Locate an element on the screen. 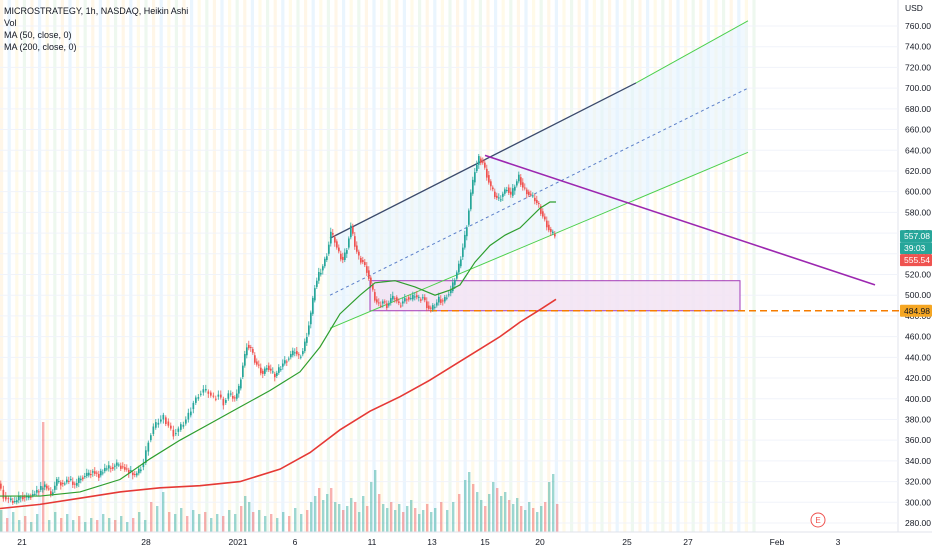 This screenshot has width=932, height=550. price-tag-label: 557.08 is located at coordinates (917, 236).